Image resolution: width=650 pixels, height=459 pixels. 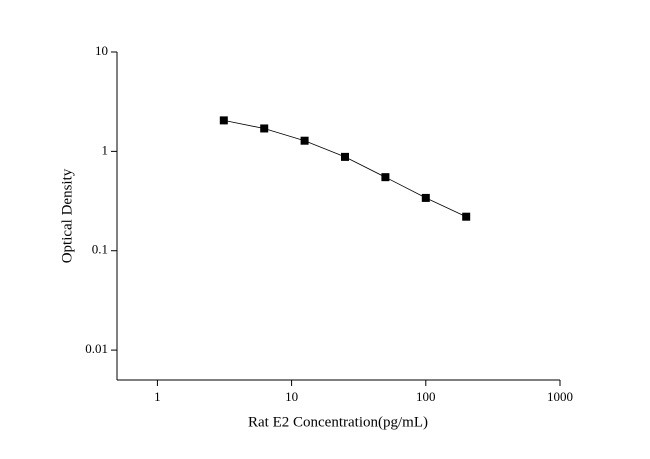 I want to click on y-axis-title: Optical Density, so click(x=67, y=215).